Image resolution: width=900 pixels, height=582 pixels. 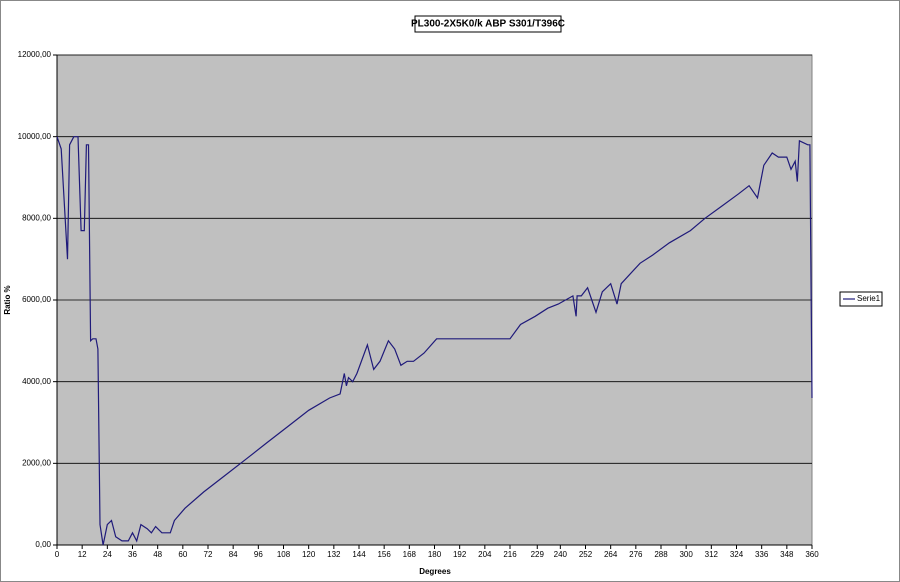 I want to click on y-tick-label: 10000,00, so click(x=35, y=136).